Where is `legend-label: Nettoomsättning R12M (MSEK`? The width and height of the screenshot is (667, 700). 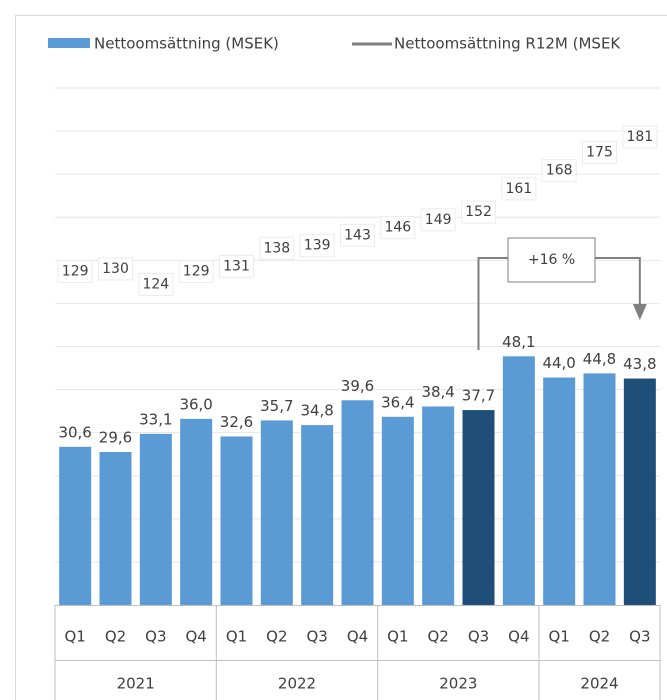 legend-label: Nettoomsättning R12M (MSEK is located at coordinates (507, 44).